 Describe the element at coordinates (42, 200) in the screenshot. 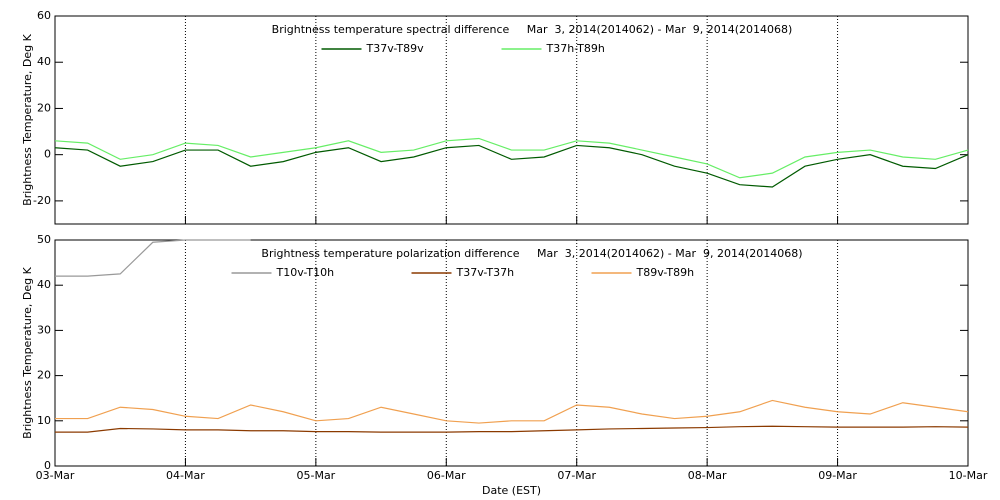

I see `y-tick-label: -20` at that location.